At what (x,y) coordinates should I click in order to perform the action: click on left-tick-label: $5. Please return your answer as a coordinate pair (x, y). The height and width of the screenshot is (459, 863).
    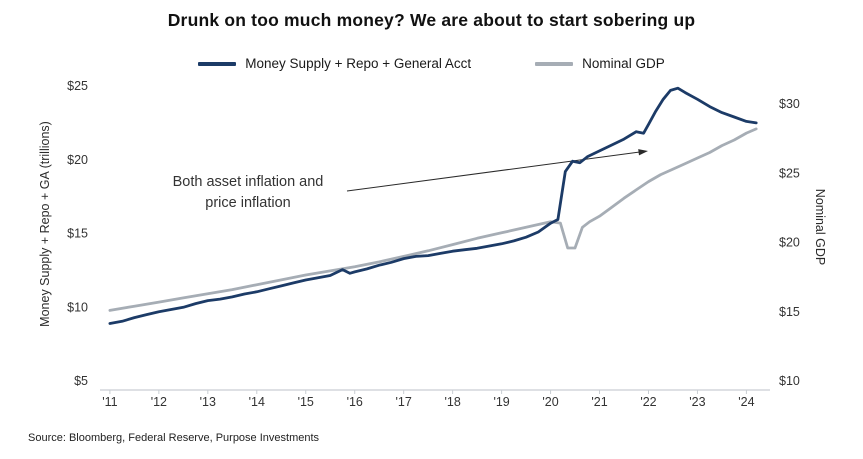
    Looking at the image, I should click on (81, 381).